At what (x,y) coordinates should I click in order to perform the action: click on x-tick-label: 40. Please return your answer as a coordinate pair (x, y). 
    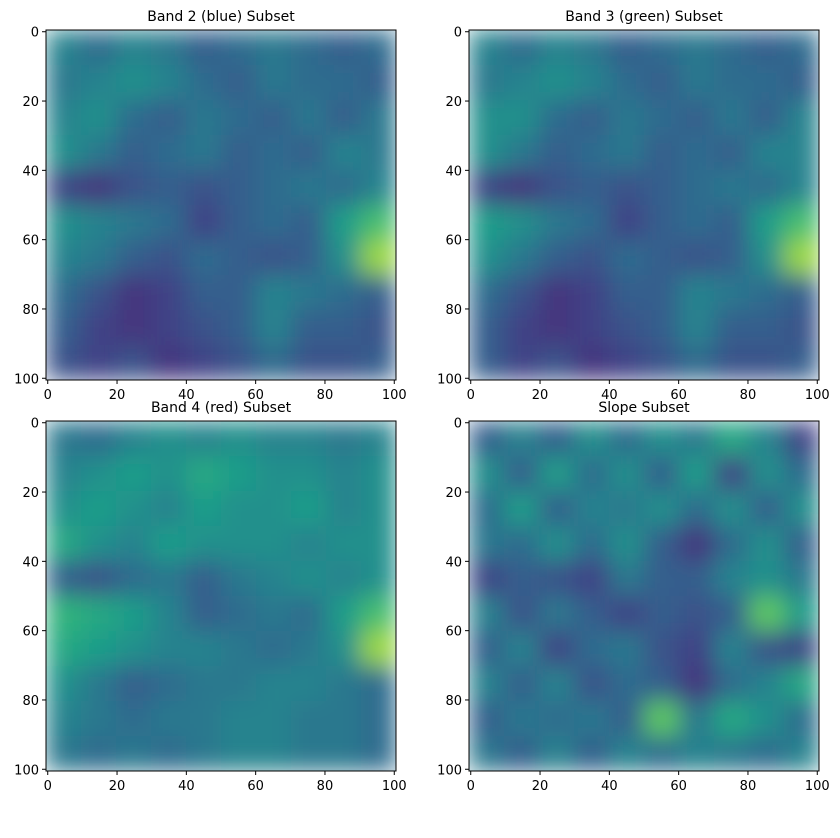
    Looking at the image, I should click on (609, 786).